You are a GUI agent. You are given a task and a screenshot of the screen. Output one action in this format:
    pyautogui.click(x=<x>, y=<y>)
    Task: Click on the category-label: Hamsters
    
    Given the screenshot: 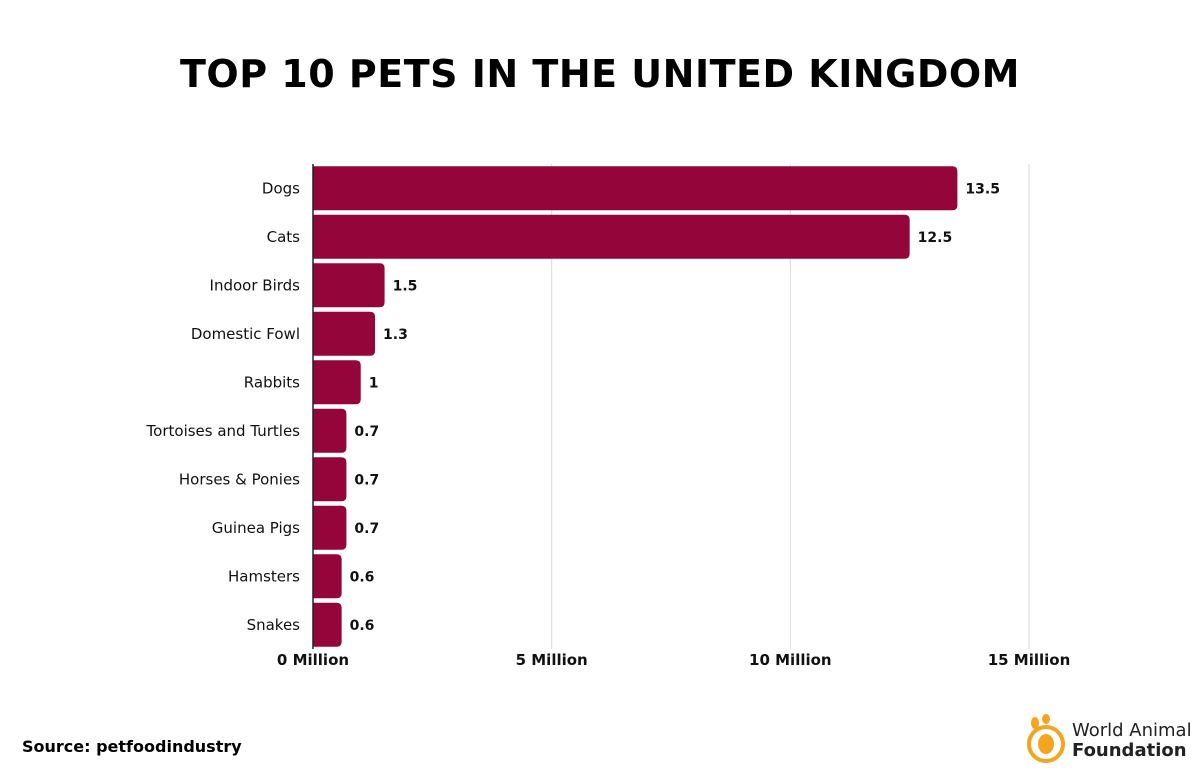 What is the action you would take?
    pyautogui.click(x=264, y=576)
    